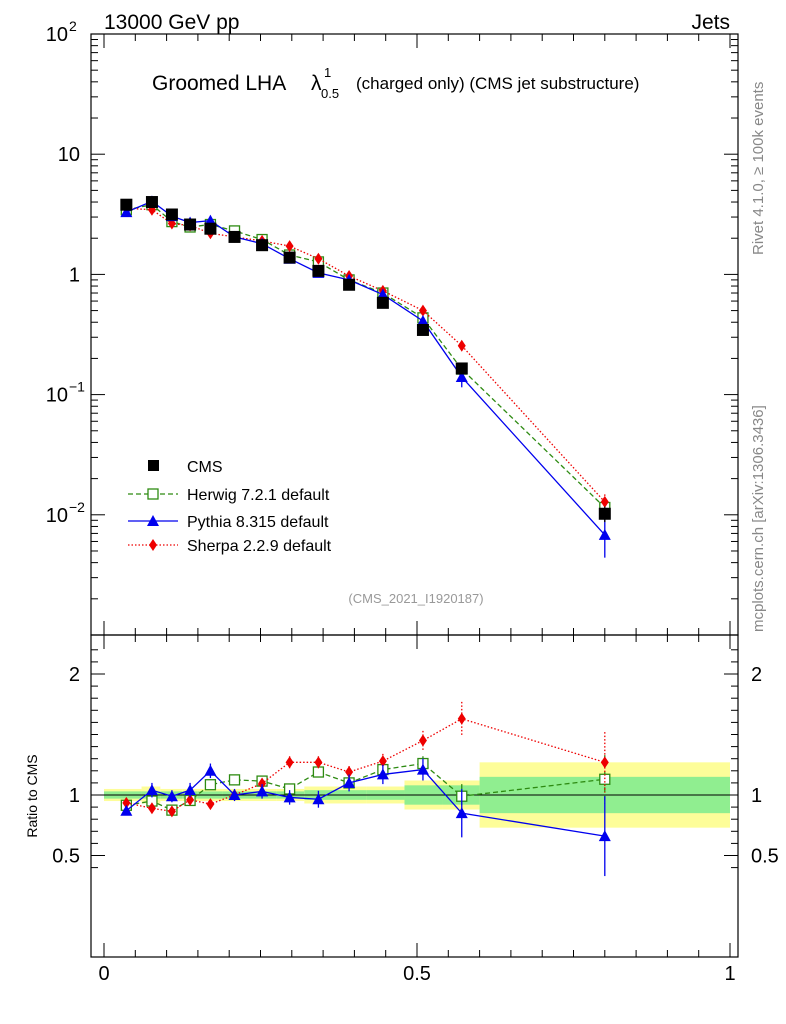 The image size is (786, 1024). I want to click on x-tick-label: 0, so click(103, 974).